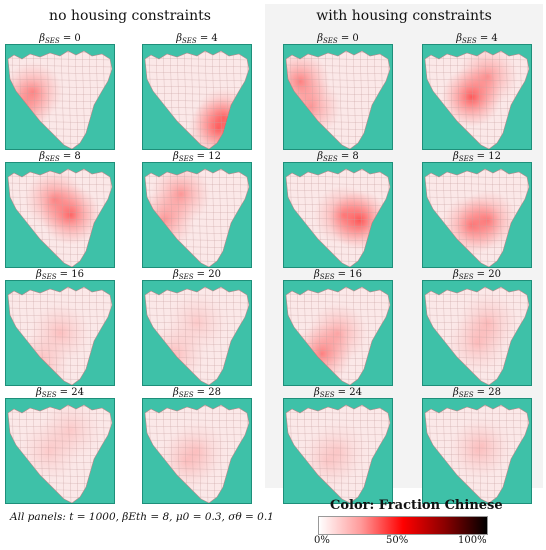  I want to click on legend-tick-0: 0%, so click(322, 540).